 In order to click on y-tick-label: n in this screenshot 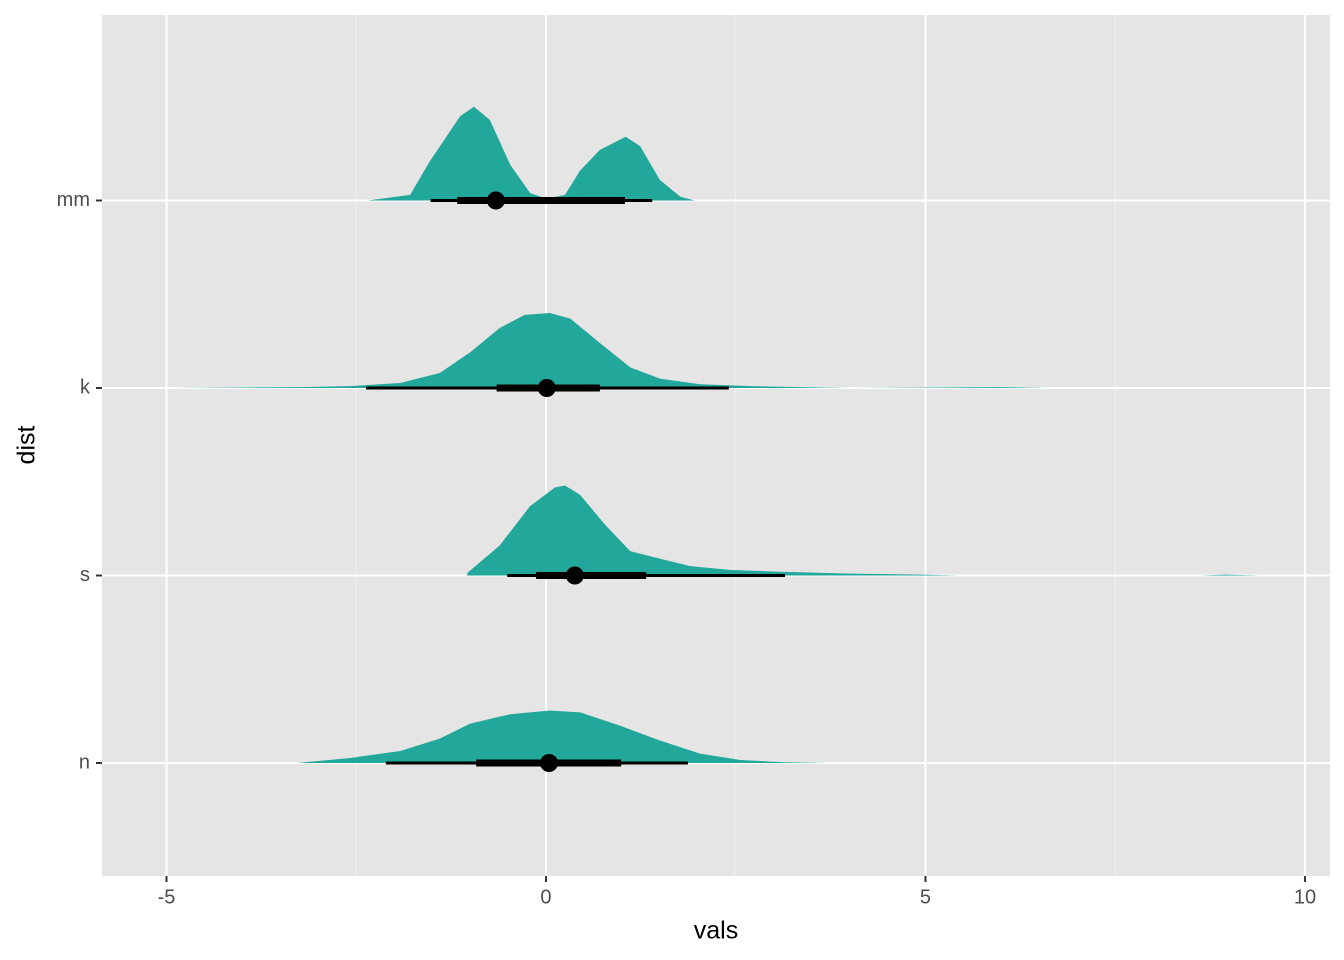, I will do `click(84, 762)`.